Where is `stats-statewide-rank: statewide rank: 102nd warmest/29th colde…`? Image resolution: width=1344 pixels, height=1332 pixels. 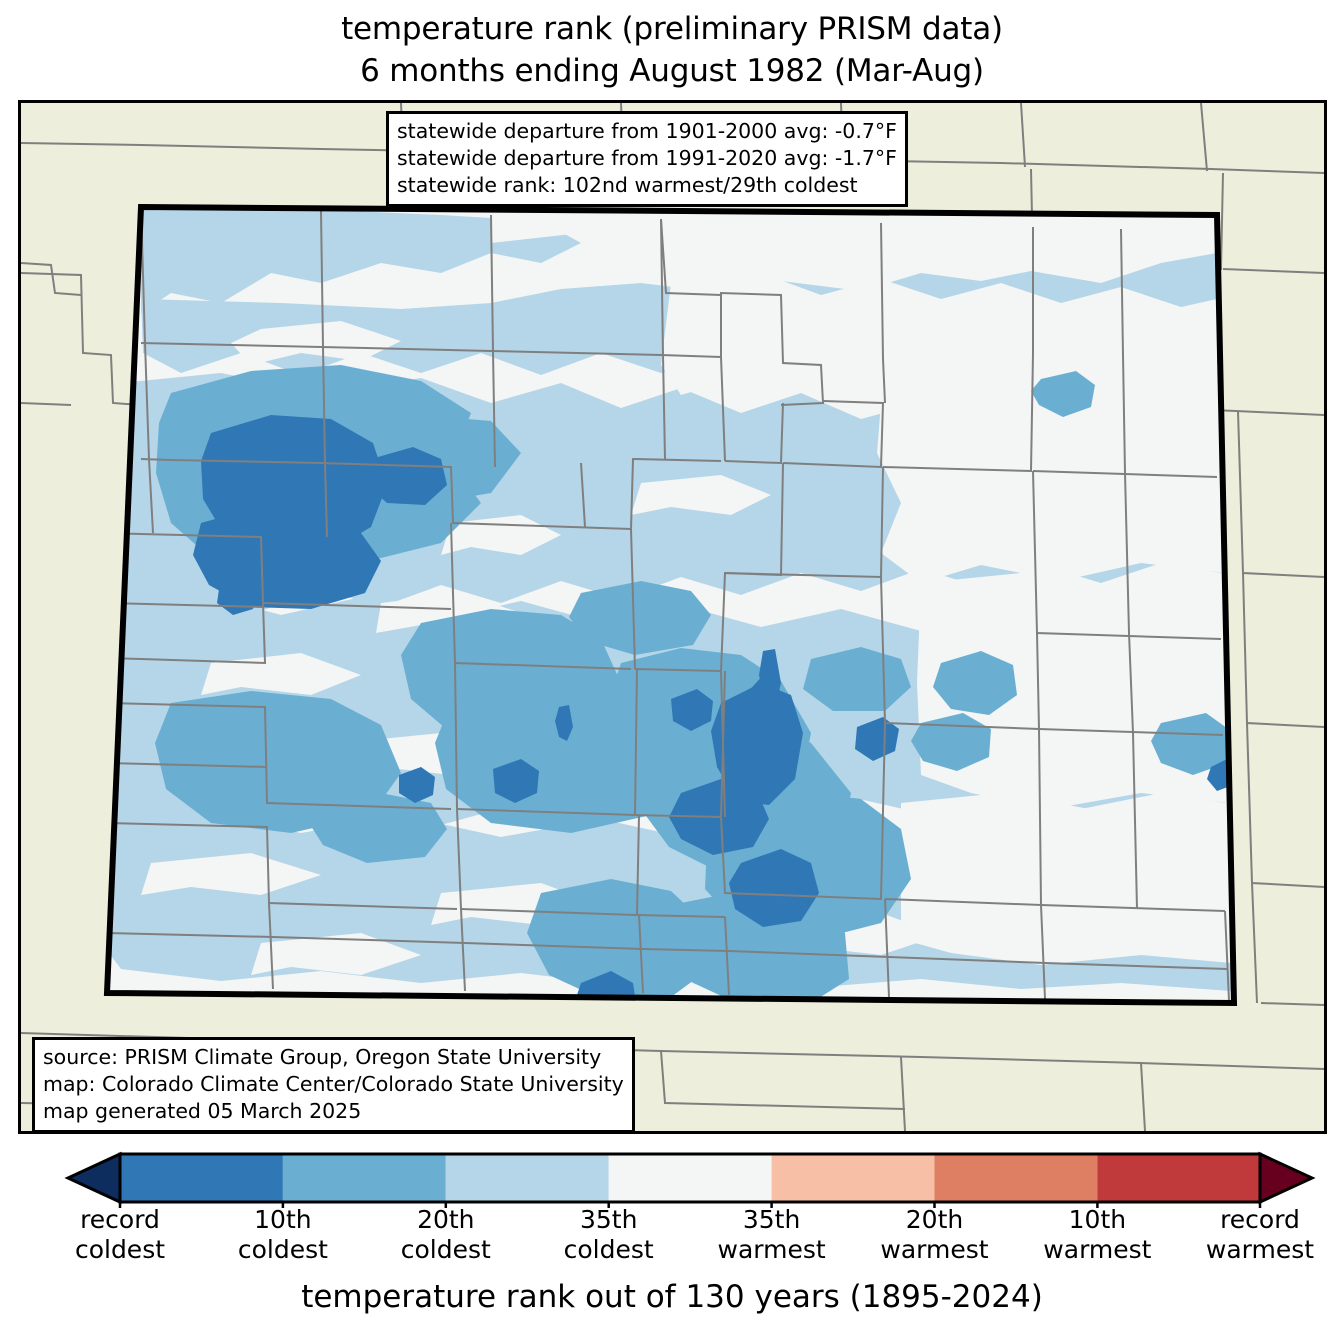
stats-statewide-rank: statewide rank: 102nd warmest/29th colde… is located at coordinates (627, 185).